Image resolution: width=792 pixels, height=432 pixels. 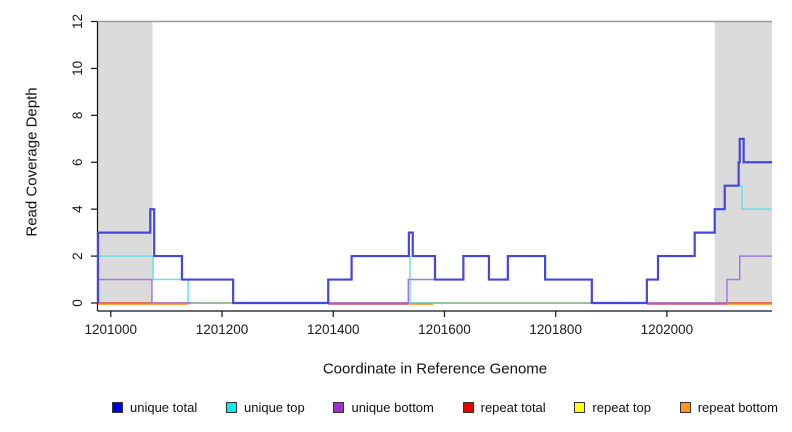 What do you see at coordinates (77, 303) in the screenshot?
I see `y-tick-label: 0` at bounding box center [77, 303].